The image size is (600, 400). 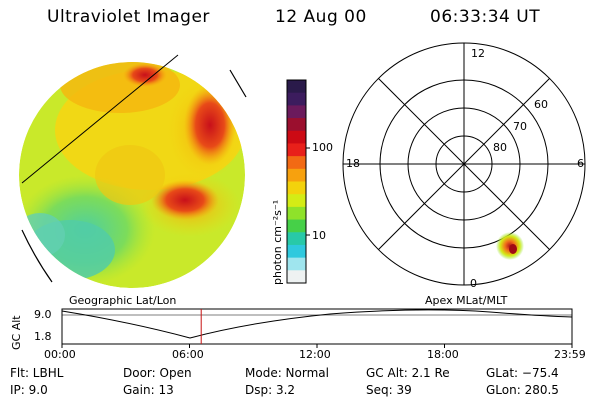 What do you see at coordinates (580, 163) in the screenshot?
I see `mlt-label-6: 6` at bounding box center [580, 163].